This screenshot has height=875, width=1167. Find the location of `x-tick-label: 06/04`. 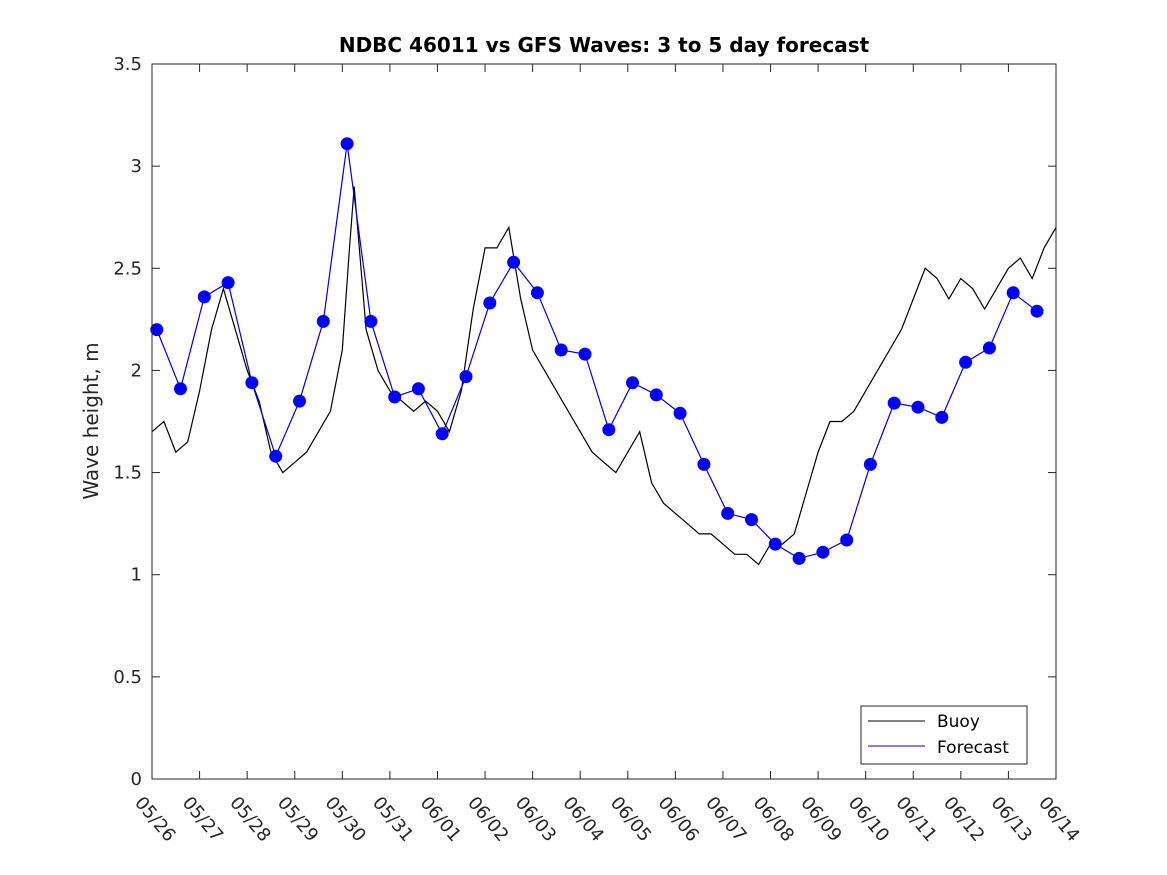

x-tick-label: 06/04 is located at coordinates (582, 819).